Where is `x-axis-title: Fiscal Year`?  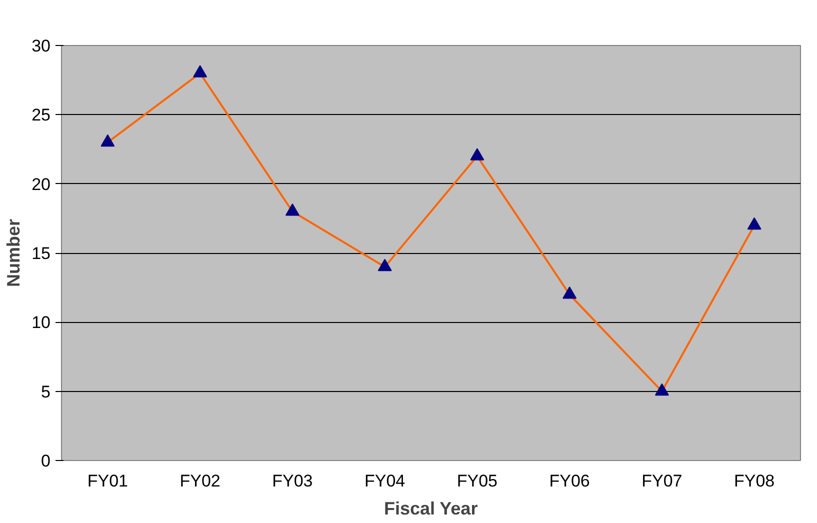
x-axis-title: Fiscal Year is located at coordinates (431, 508).